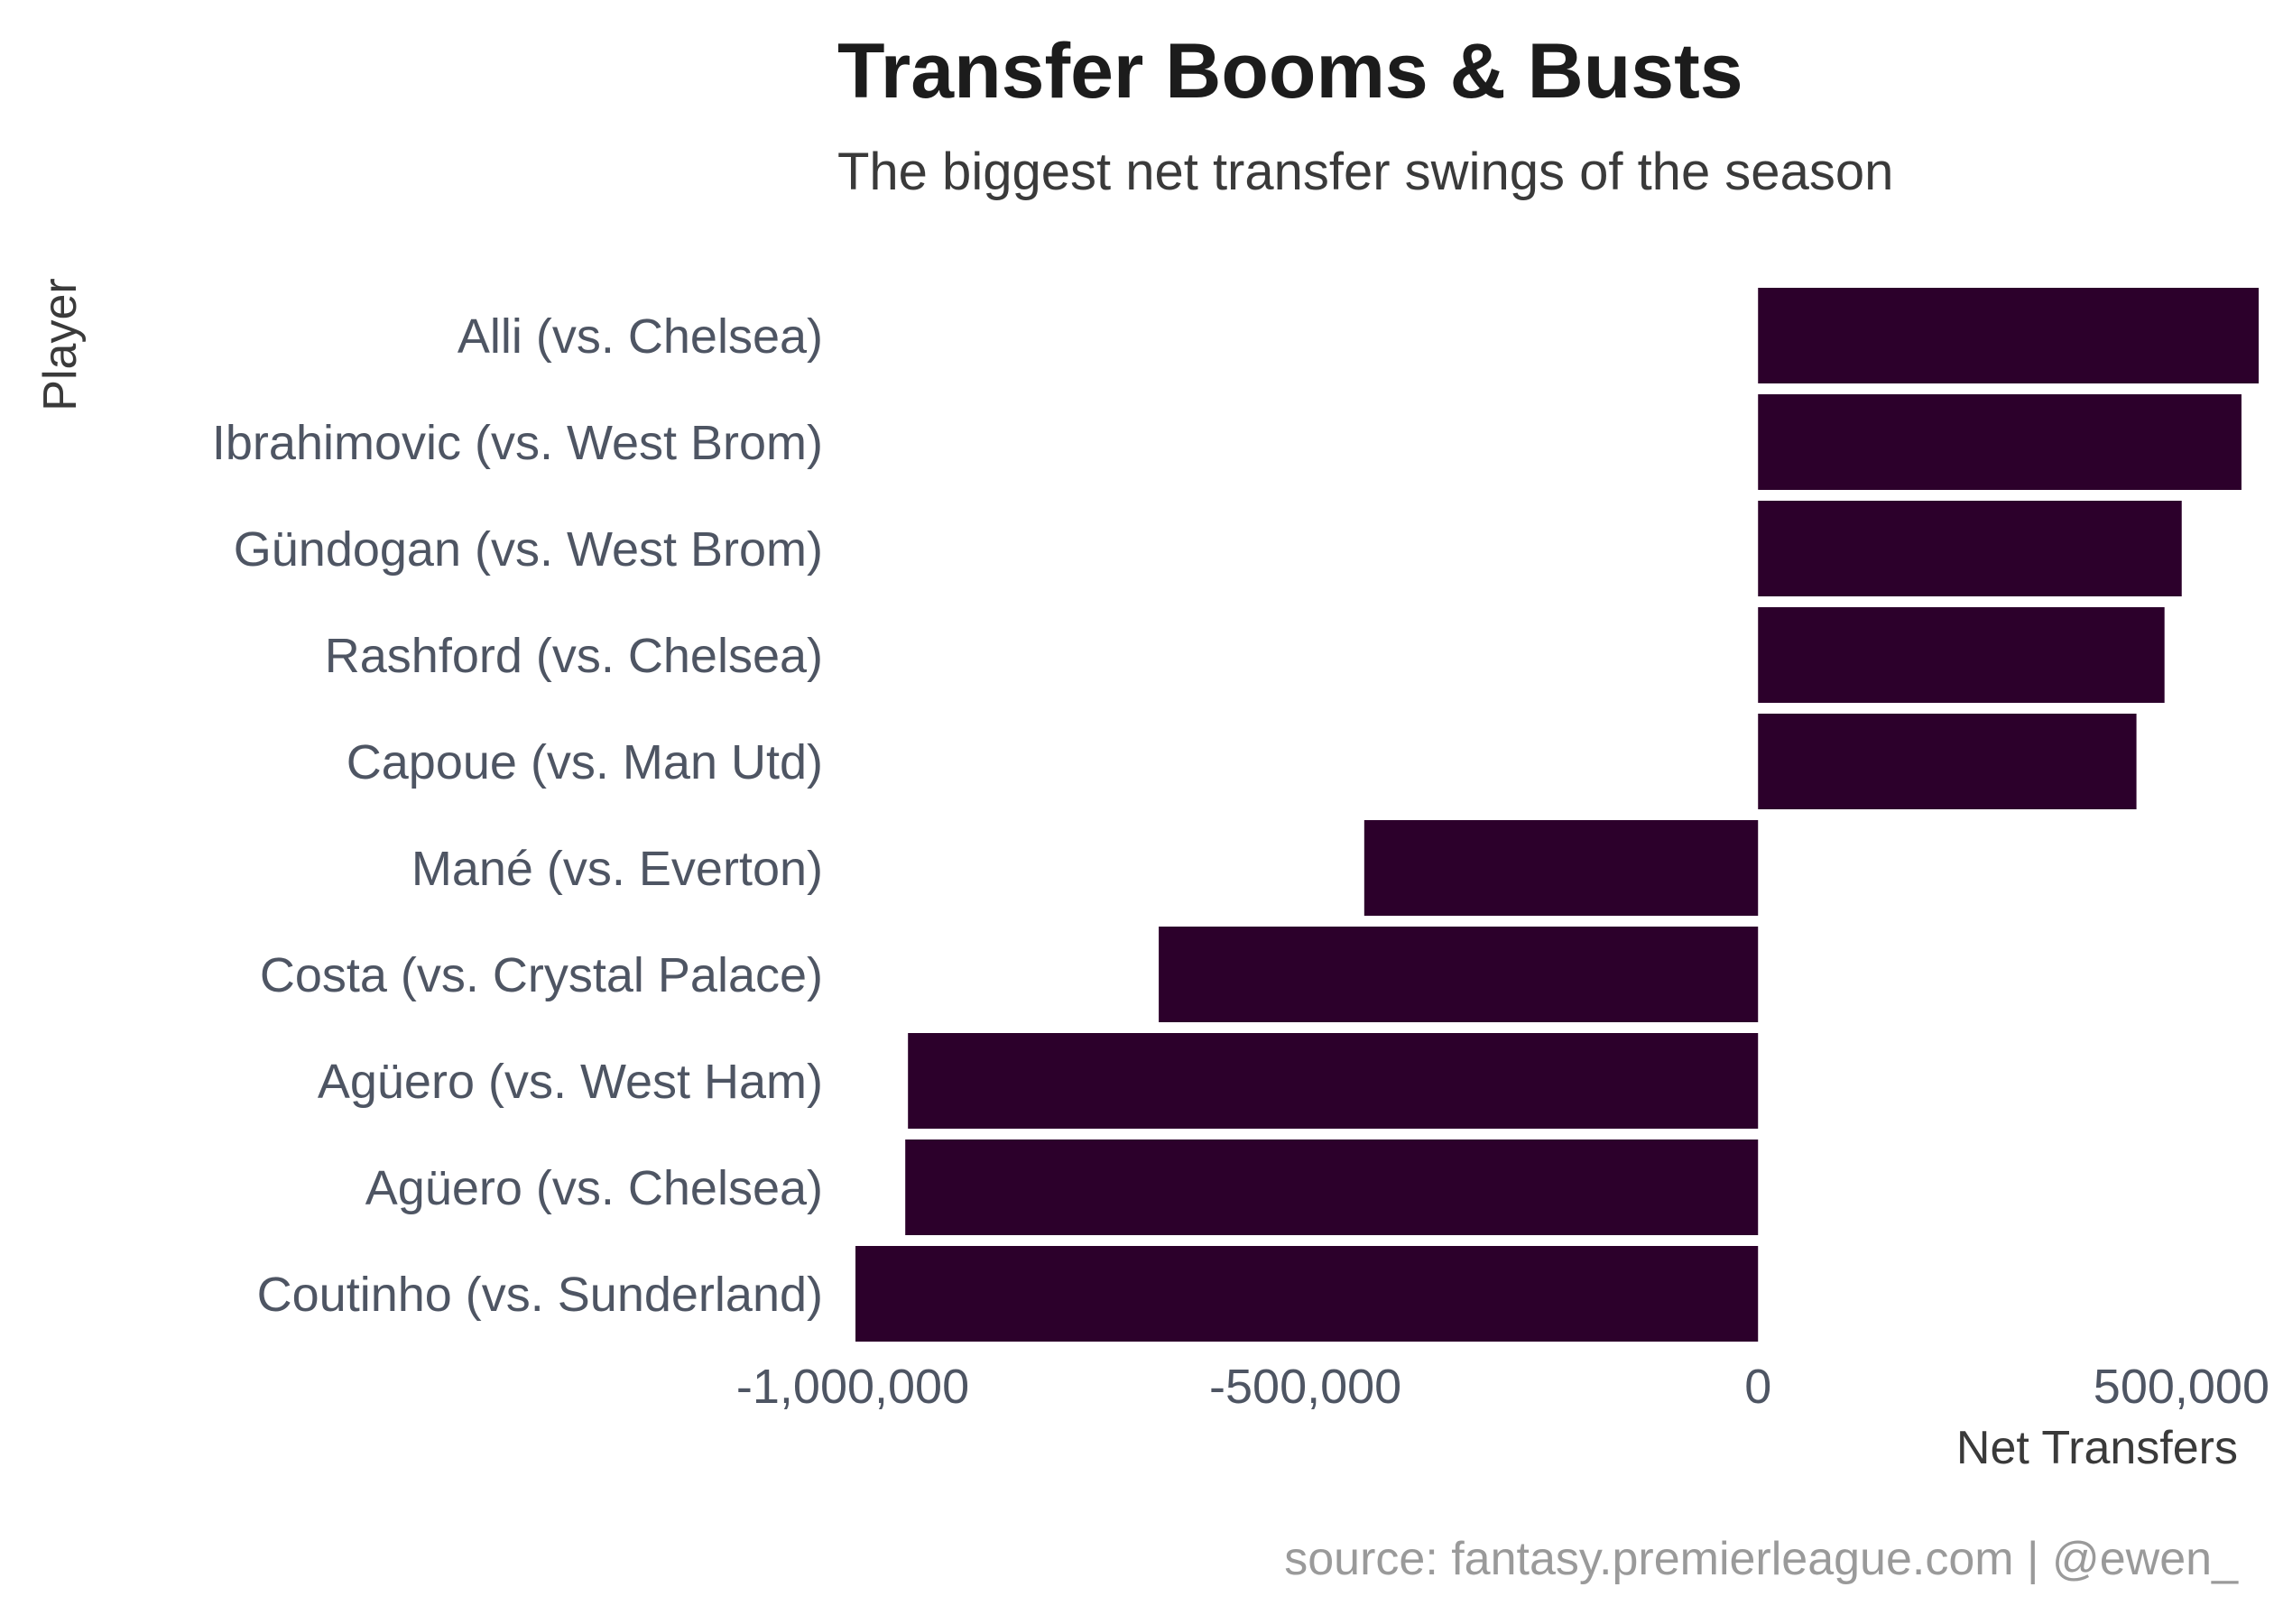 This screenshot has width=2274, height=1624. I want to click on x-tick-label: 0, so click(1758, 1387).